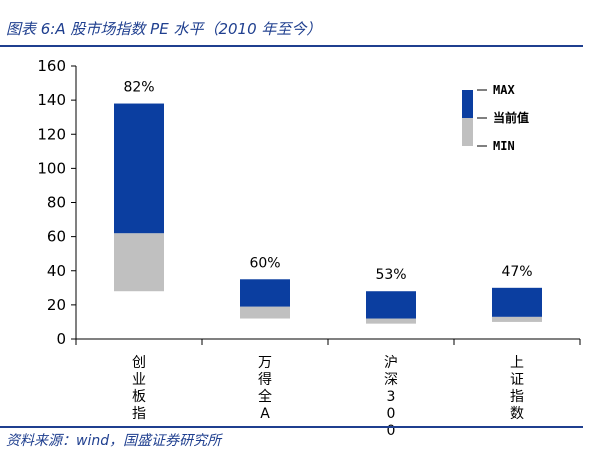 The width and height of the screenshot is (596, 467). What do you see at coordinates (51, 66) in the screenshot?
I see `y-tick-label: 160` at bounding box center [51, 66].